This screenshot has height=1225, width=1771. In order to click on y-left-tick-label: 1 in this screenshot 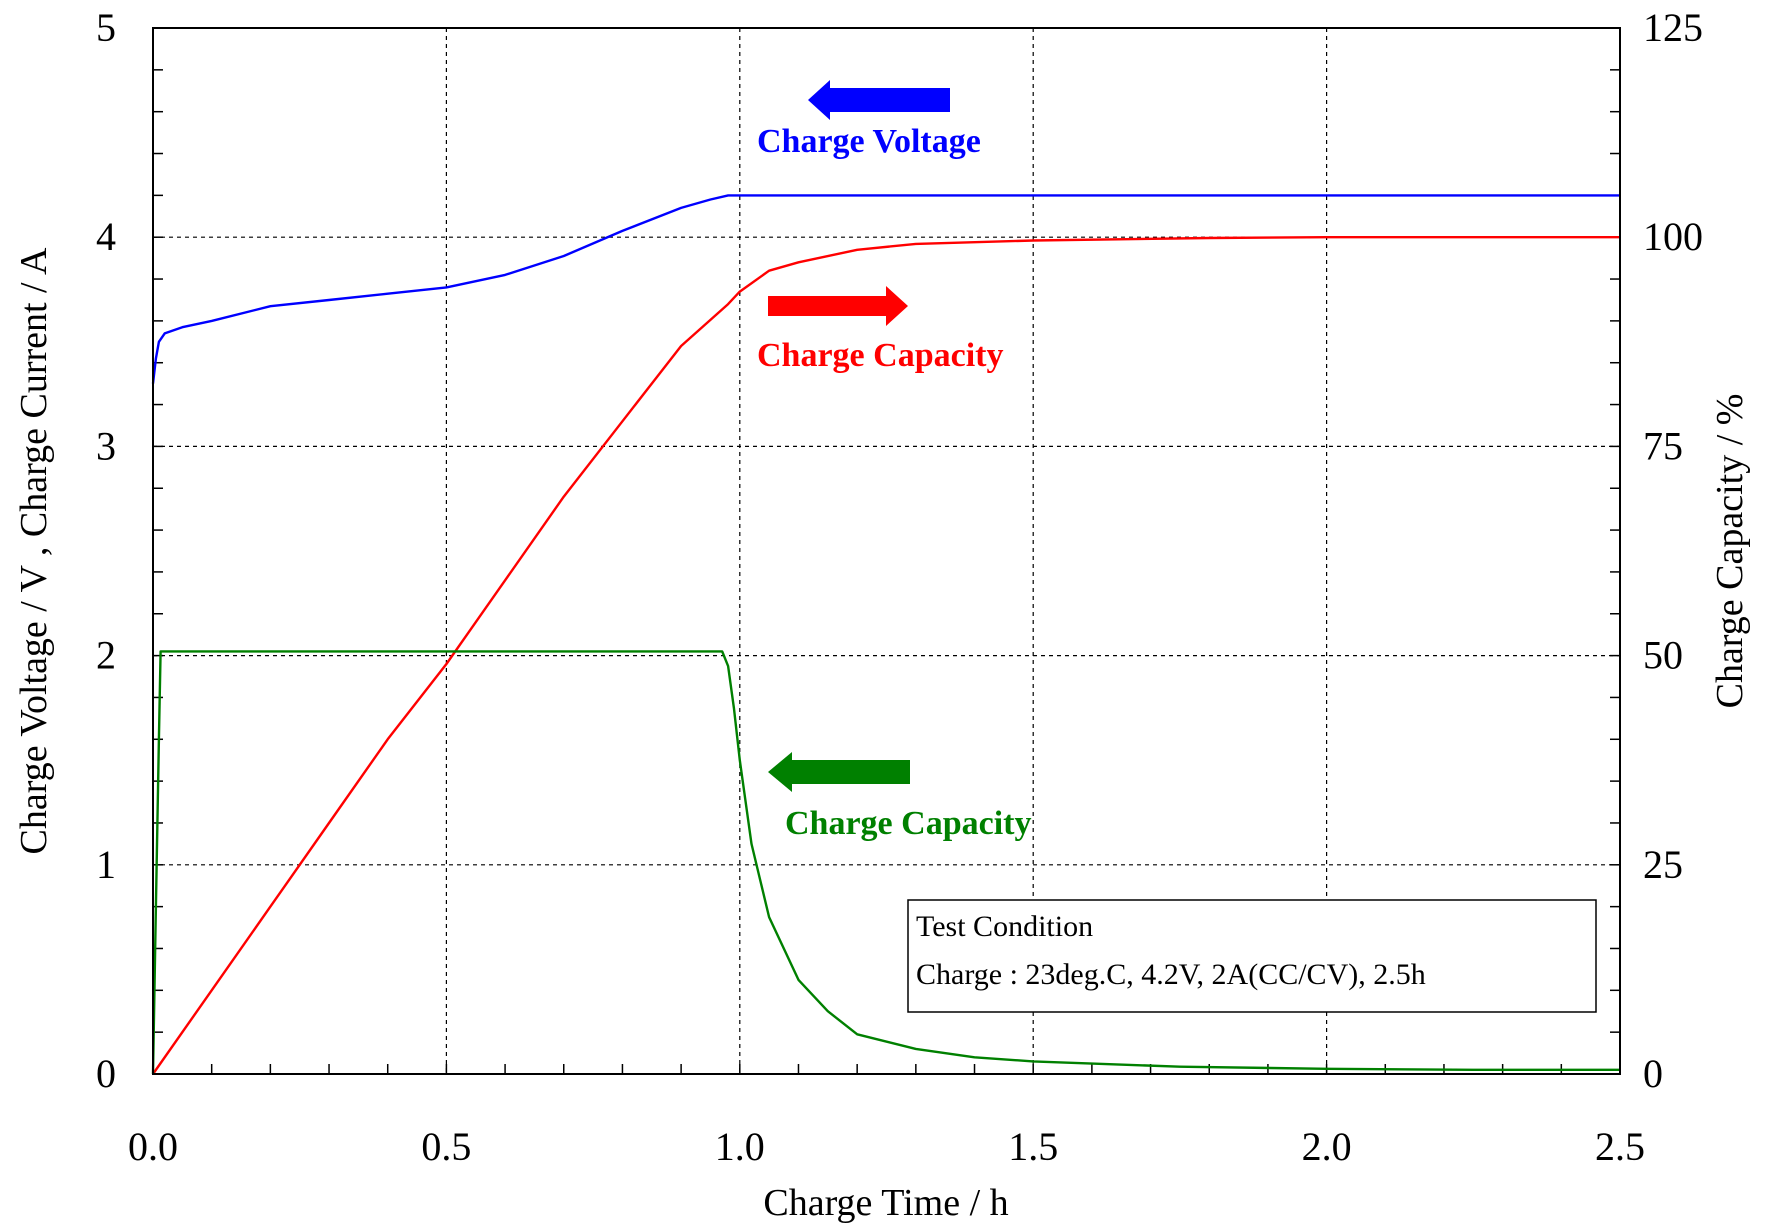, I will do `click(106, 864)`.